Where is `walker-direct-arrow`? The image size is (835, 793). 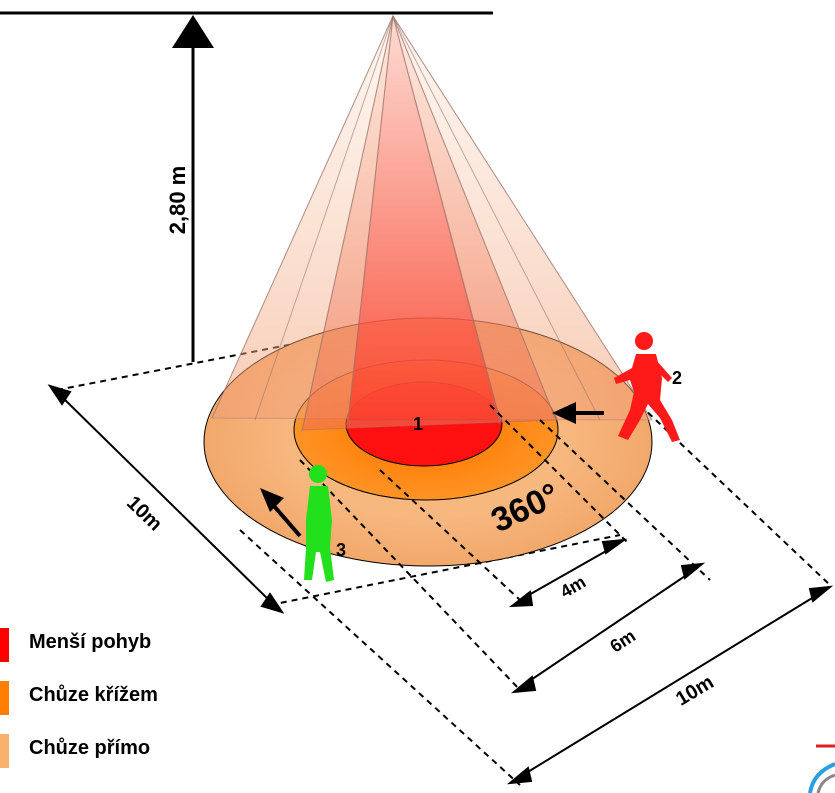 walker-direct-arrow is located at coordinates (281, 513).